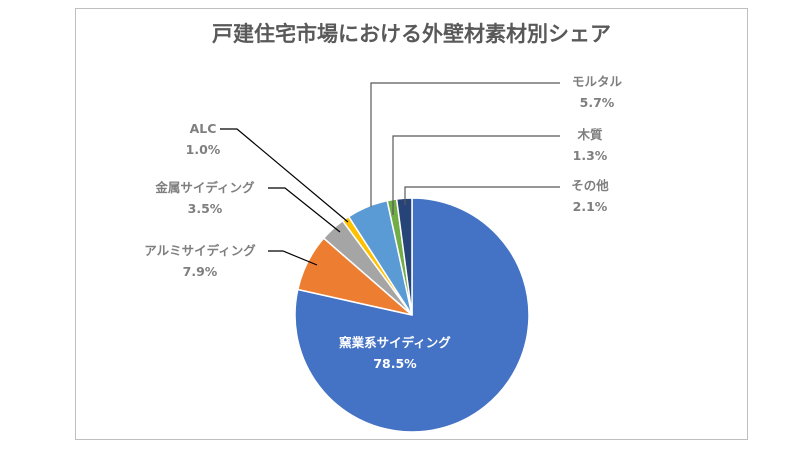  What do you see at coordinates (597, 81) in the screenshot?
I see `slice-label-4: モルタル` at bounding box center [597, 81].